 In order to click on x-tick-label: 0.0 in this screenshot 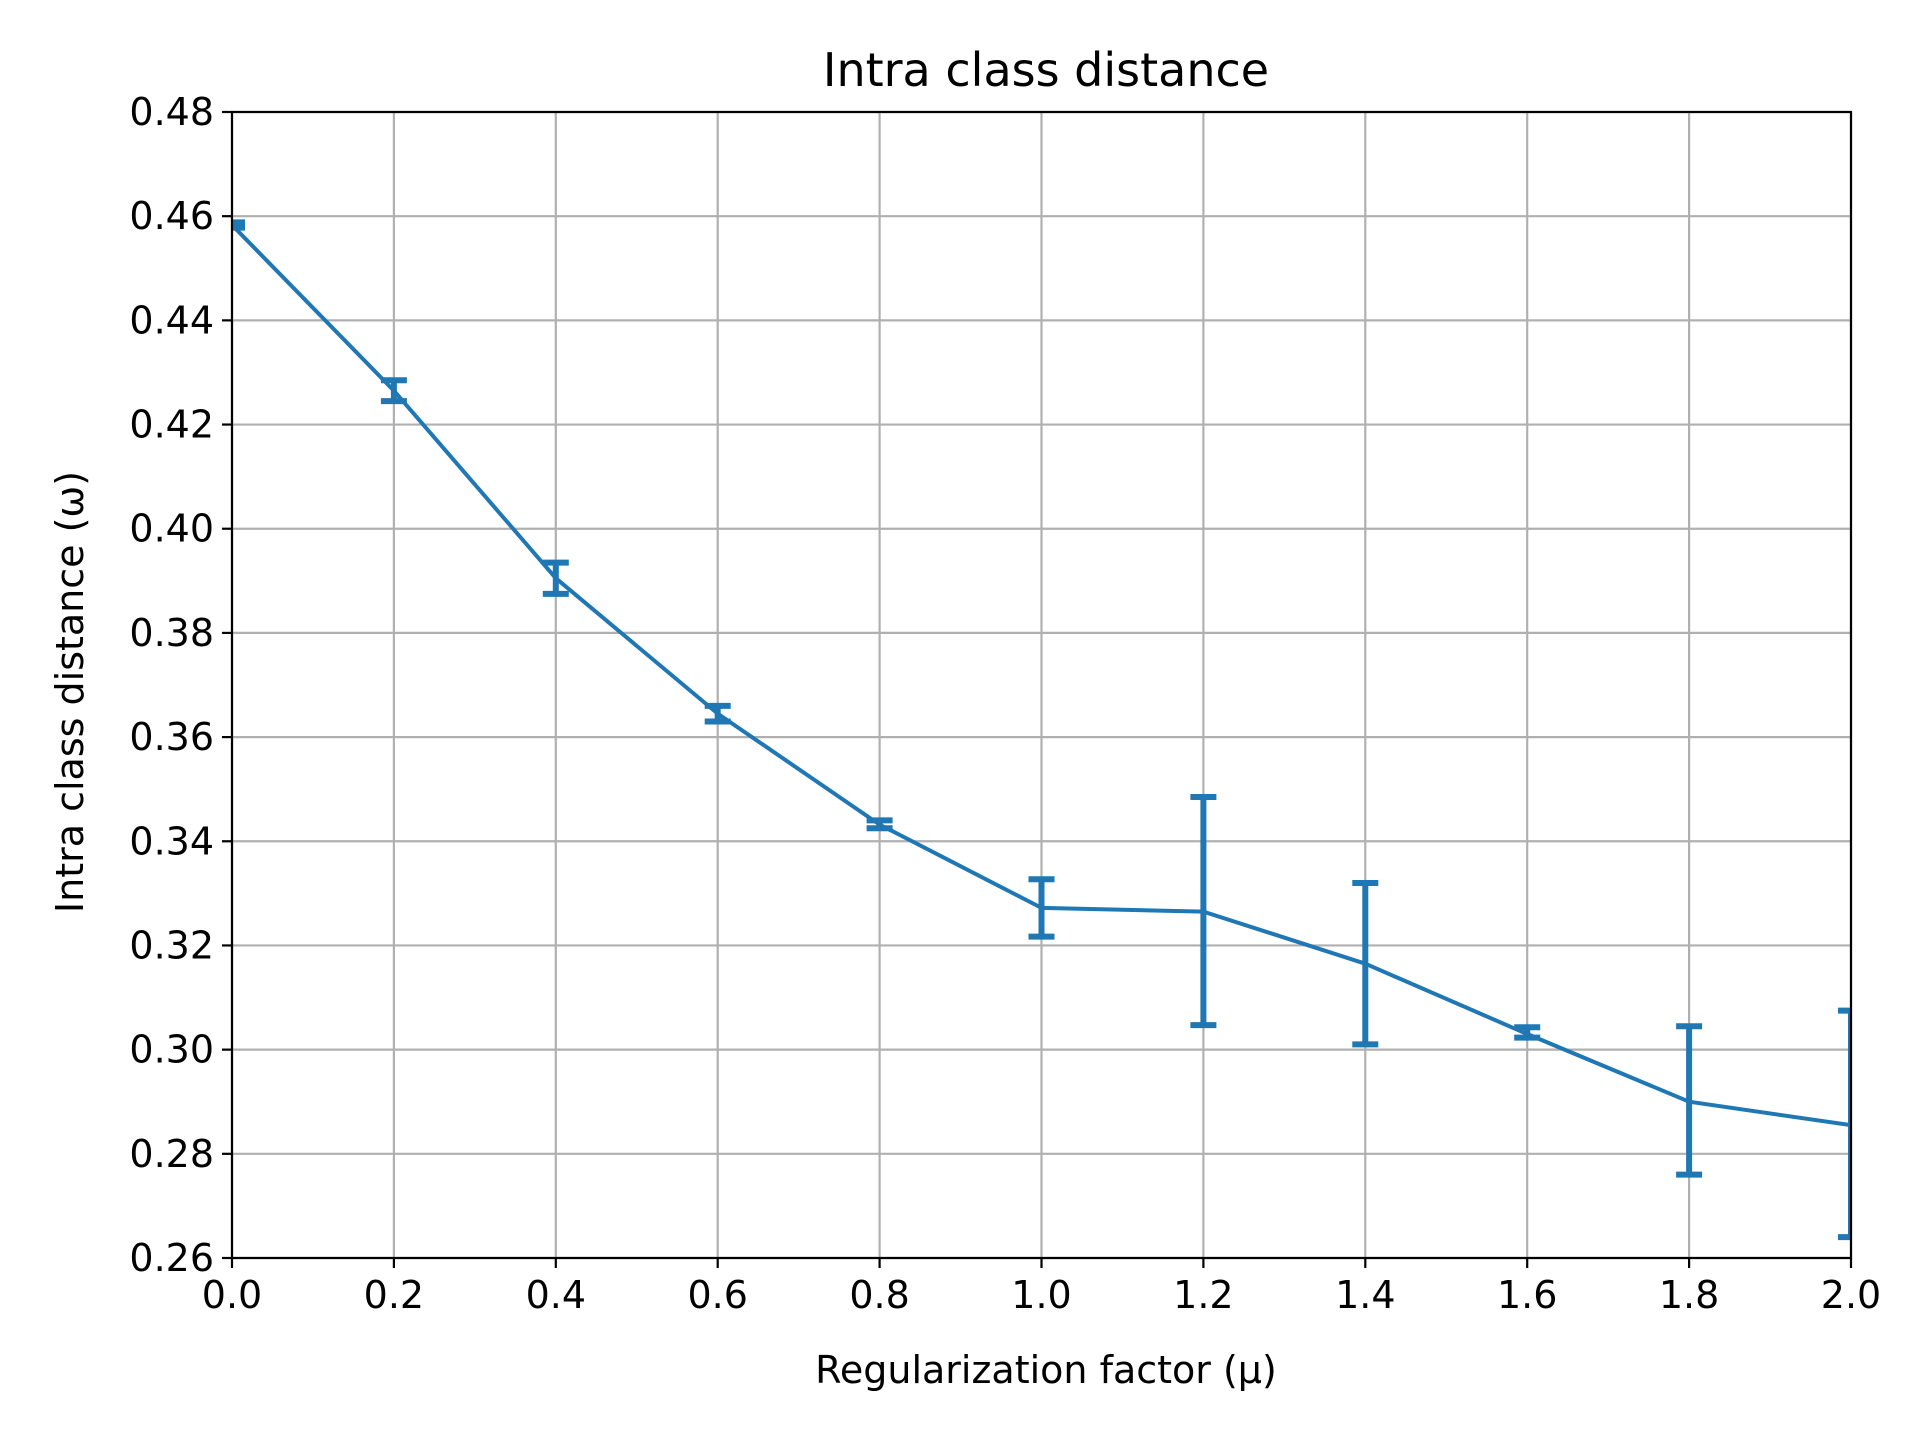, I will do `click(232, 1295)`.